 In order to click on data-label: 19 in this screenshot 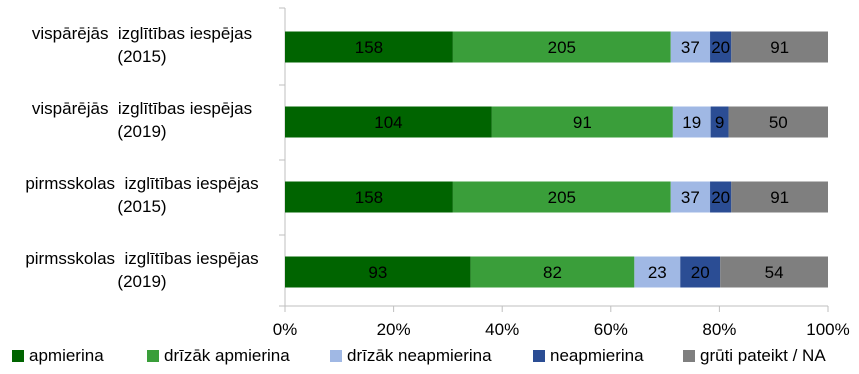, I will do `click(691, 122)`.